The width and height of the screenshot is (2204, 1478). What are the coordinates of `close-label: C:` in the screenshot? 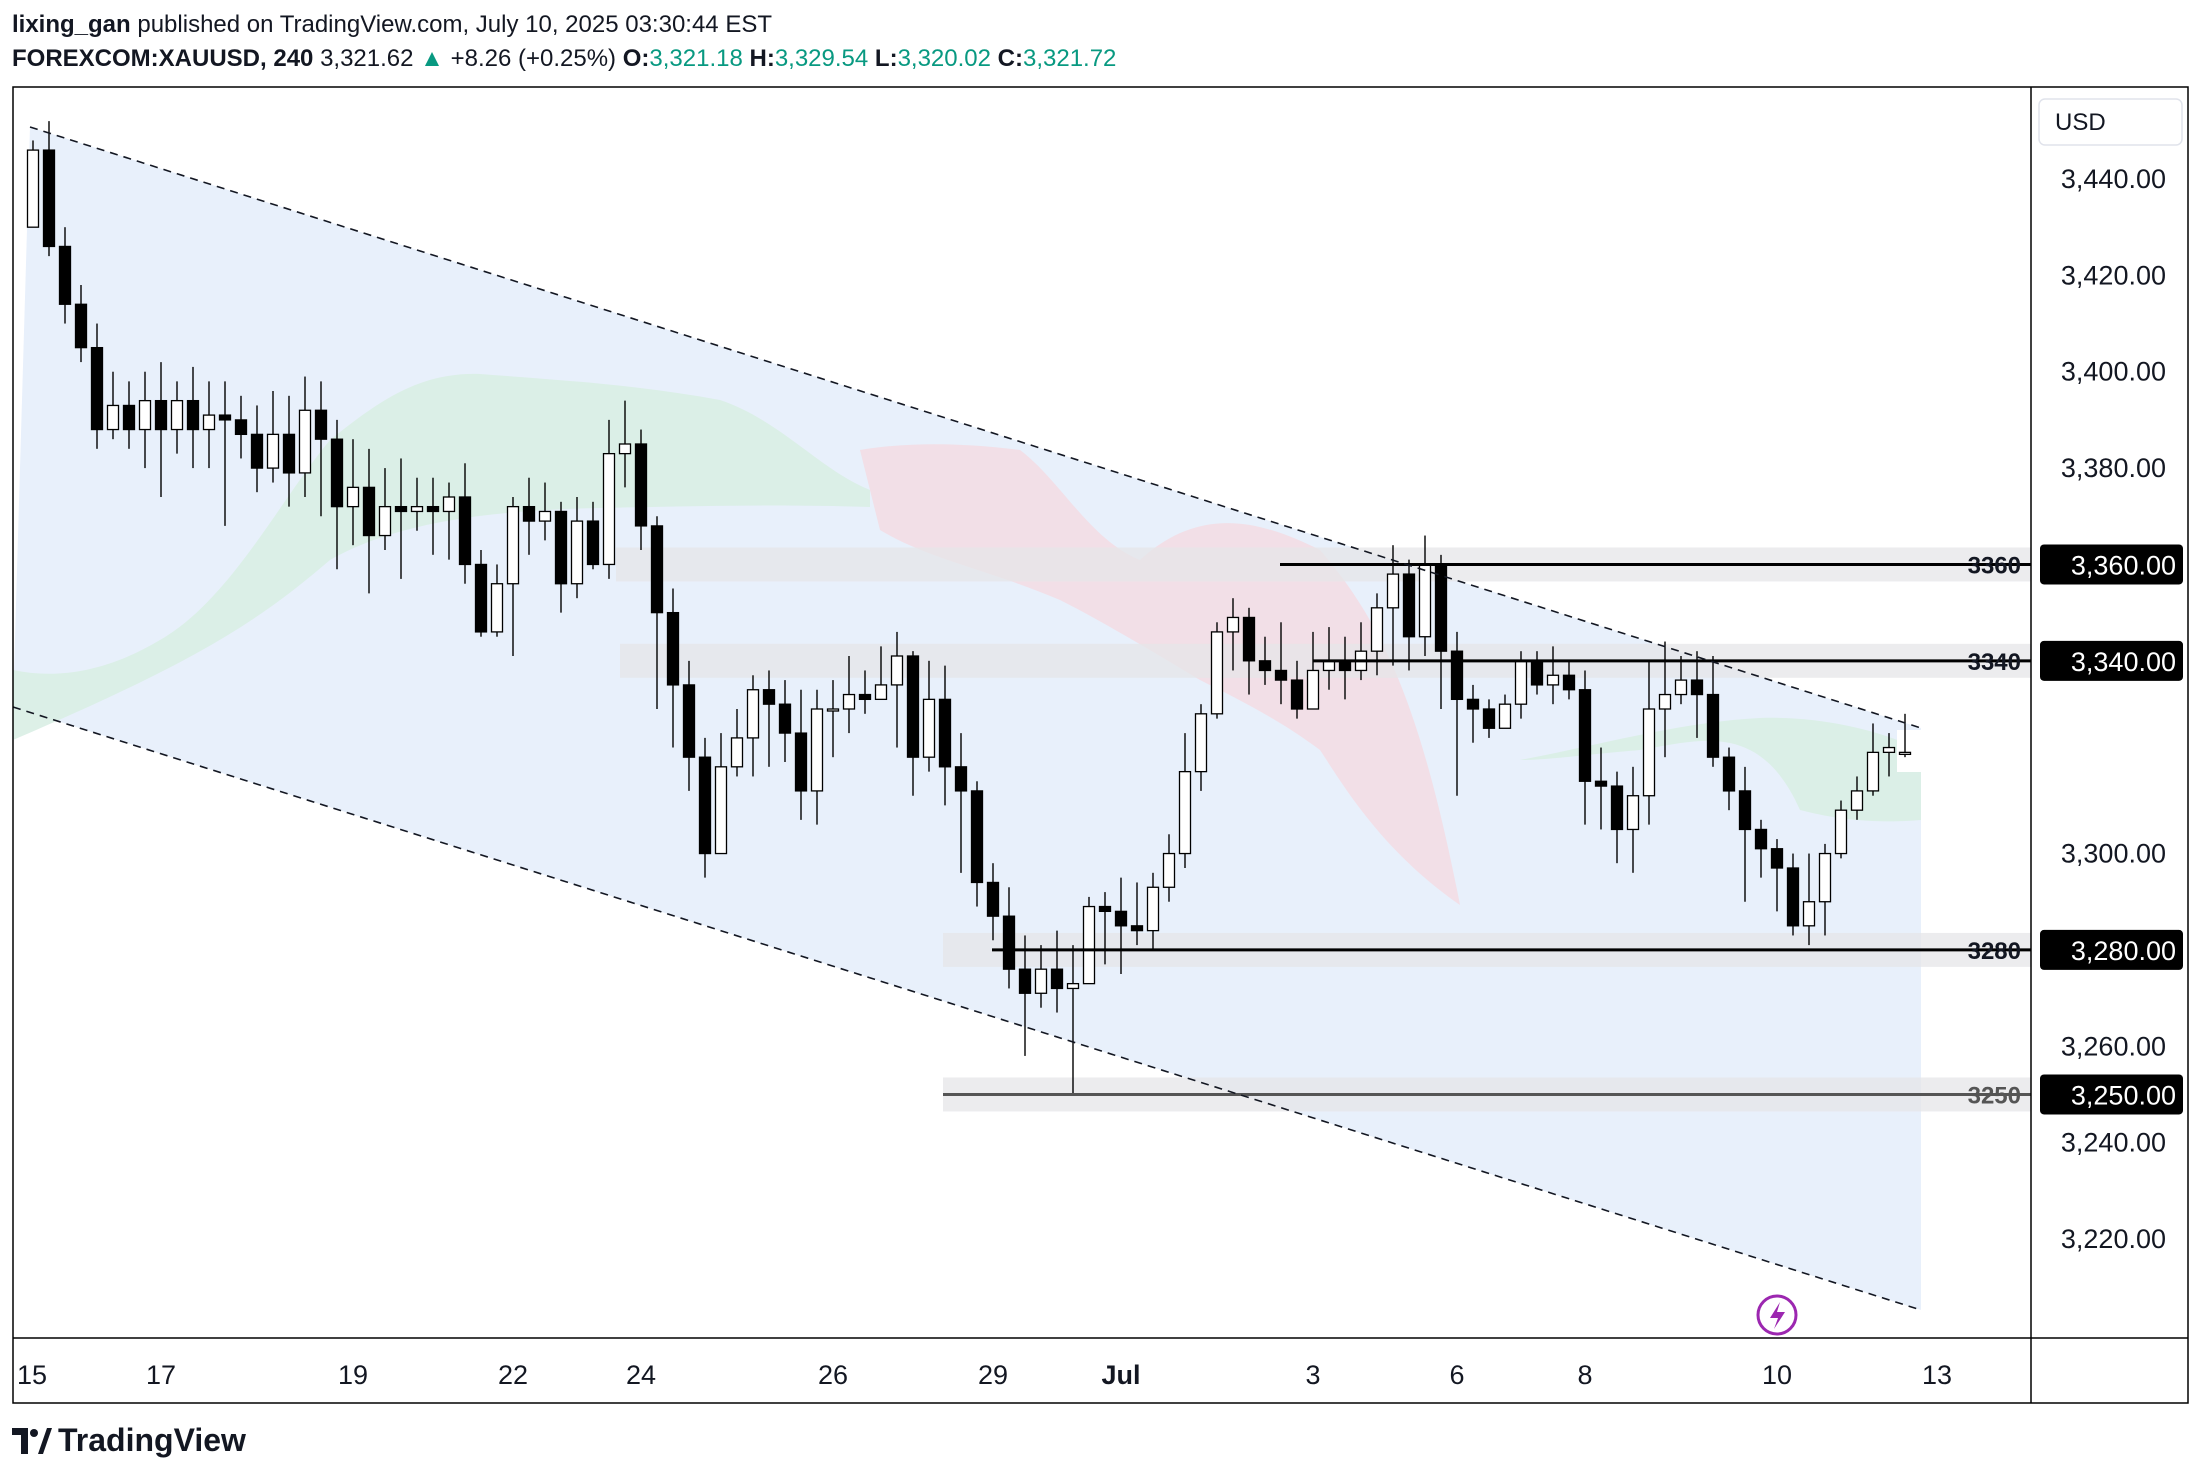 It's located at (1010, 58).